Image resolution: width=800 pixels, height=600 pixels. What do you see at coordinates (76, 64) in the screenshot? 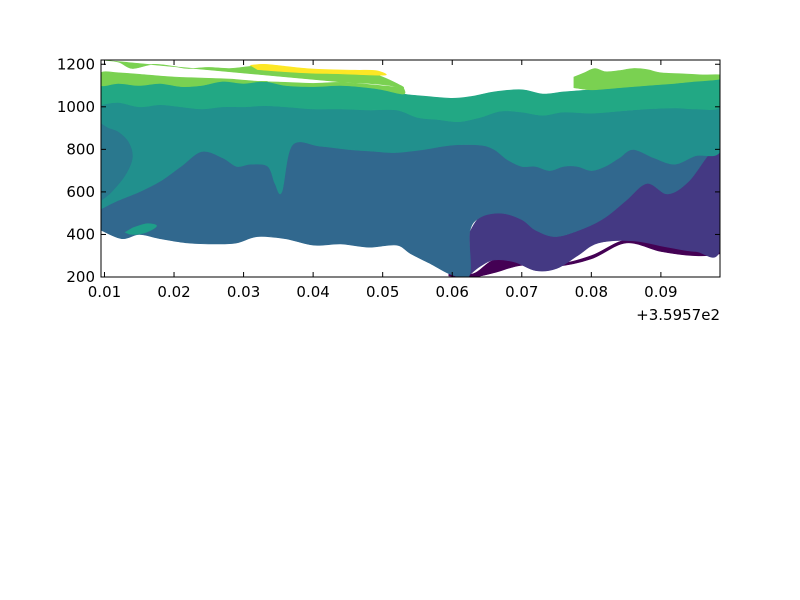
I see `y-tick-label: 1200` at bounding box center [76, 64].